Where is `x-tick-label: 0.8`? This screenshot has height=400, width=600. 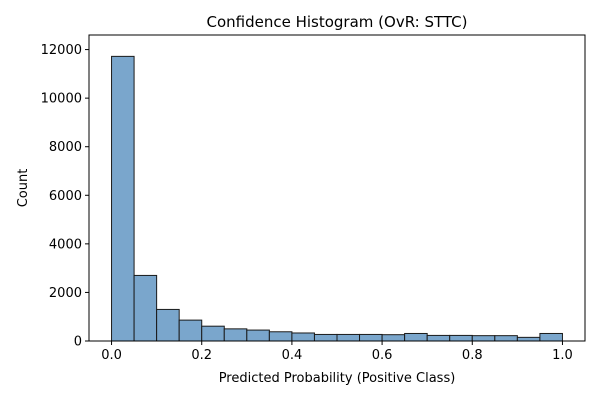
x-tick-label: 0.8 is located at coordinates (472, 355).